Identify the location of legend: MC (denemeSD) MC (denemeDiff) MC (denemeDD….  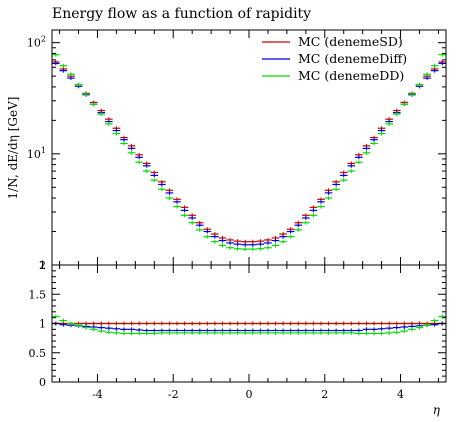
(334, 58).